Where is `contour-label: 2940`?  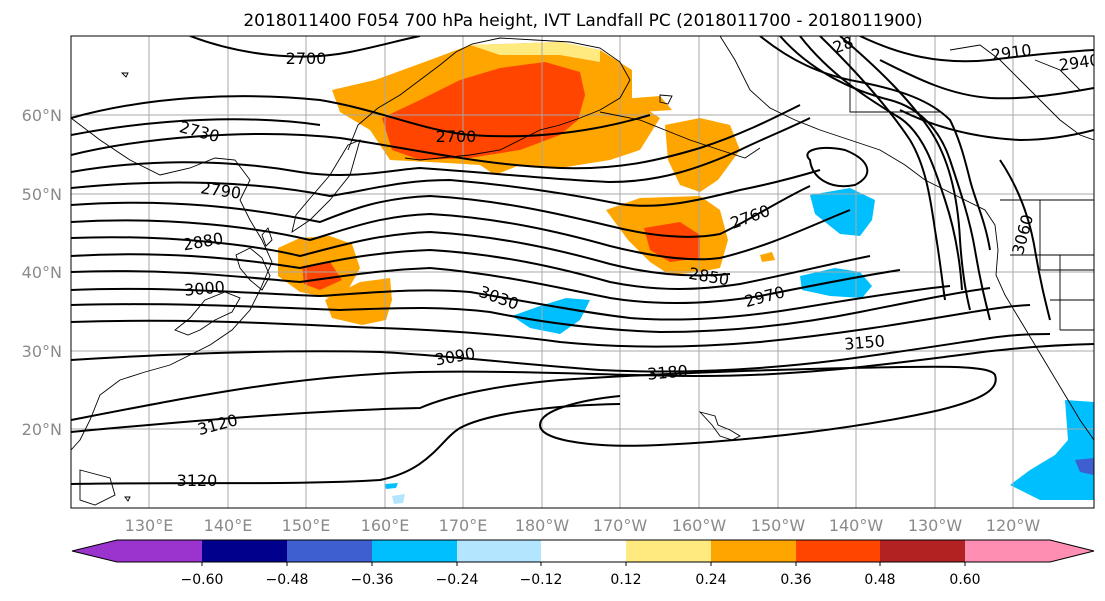
contour-label: 2940 is located at coordinates (1079, 62).